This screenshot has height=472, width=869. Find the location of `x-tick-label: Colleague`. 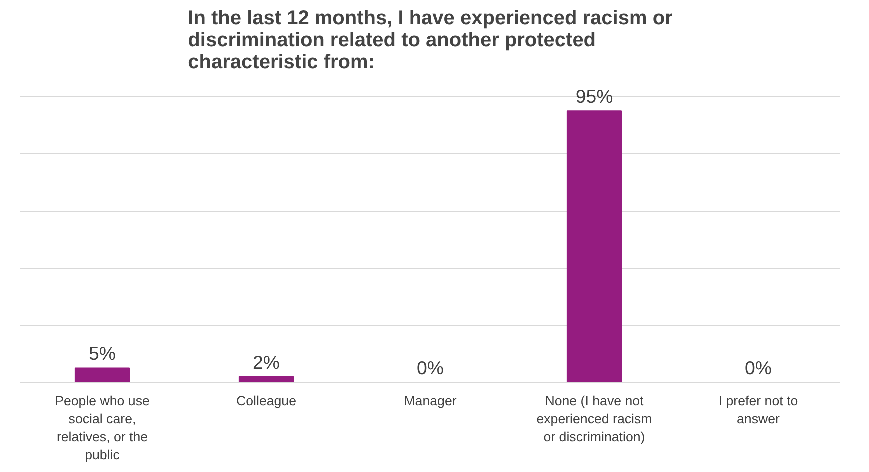

x-tick-label: Colleague is located at coordinates (266, 401).